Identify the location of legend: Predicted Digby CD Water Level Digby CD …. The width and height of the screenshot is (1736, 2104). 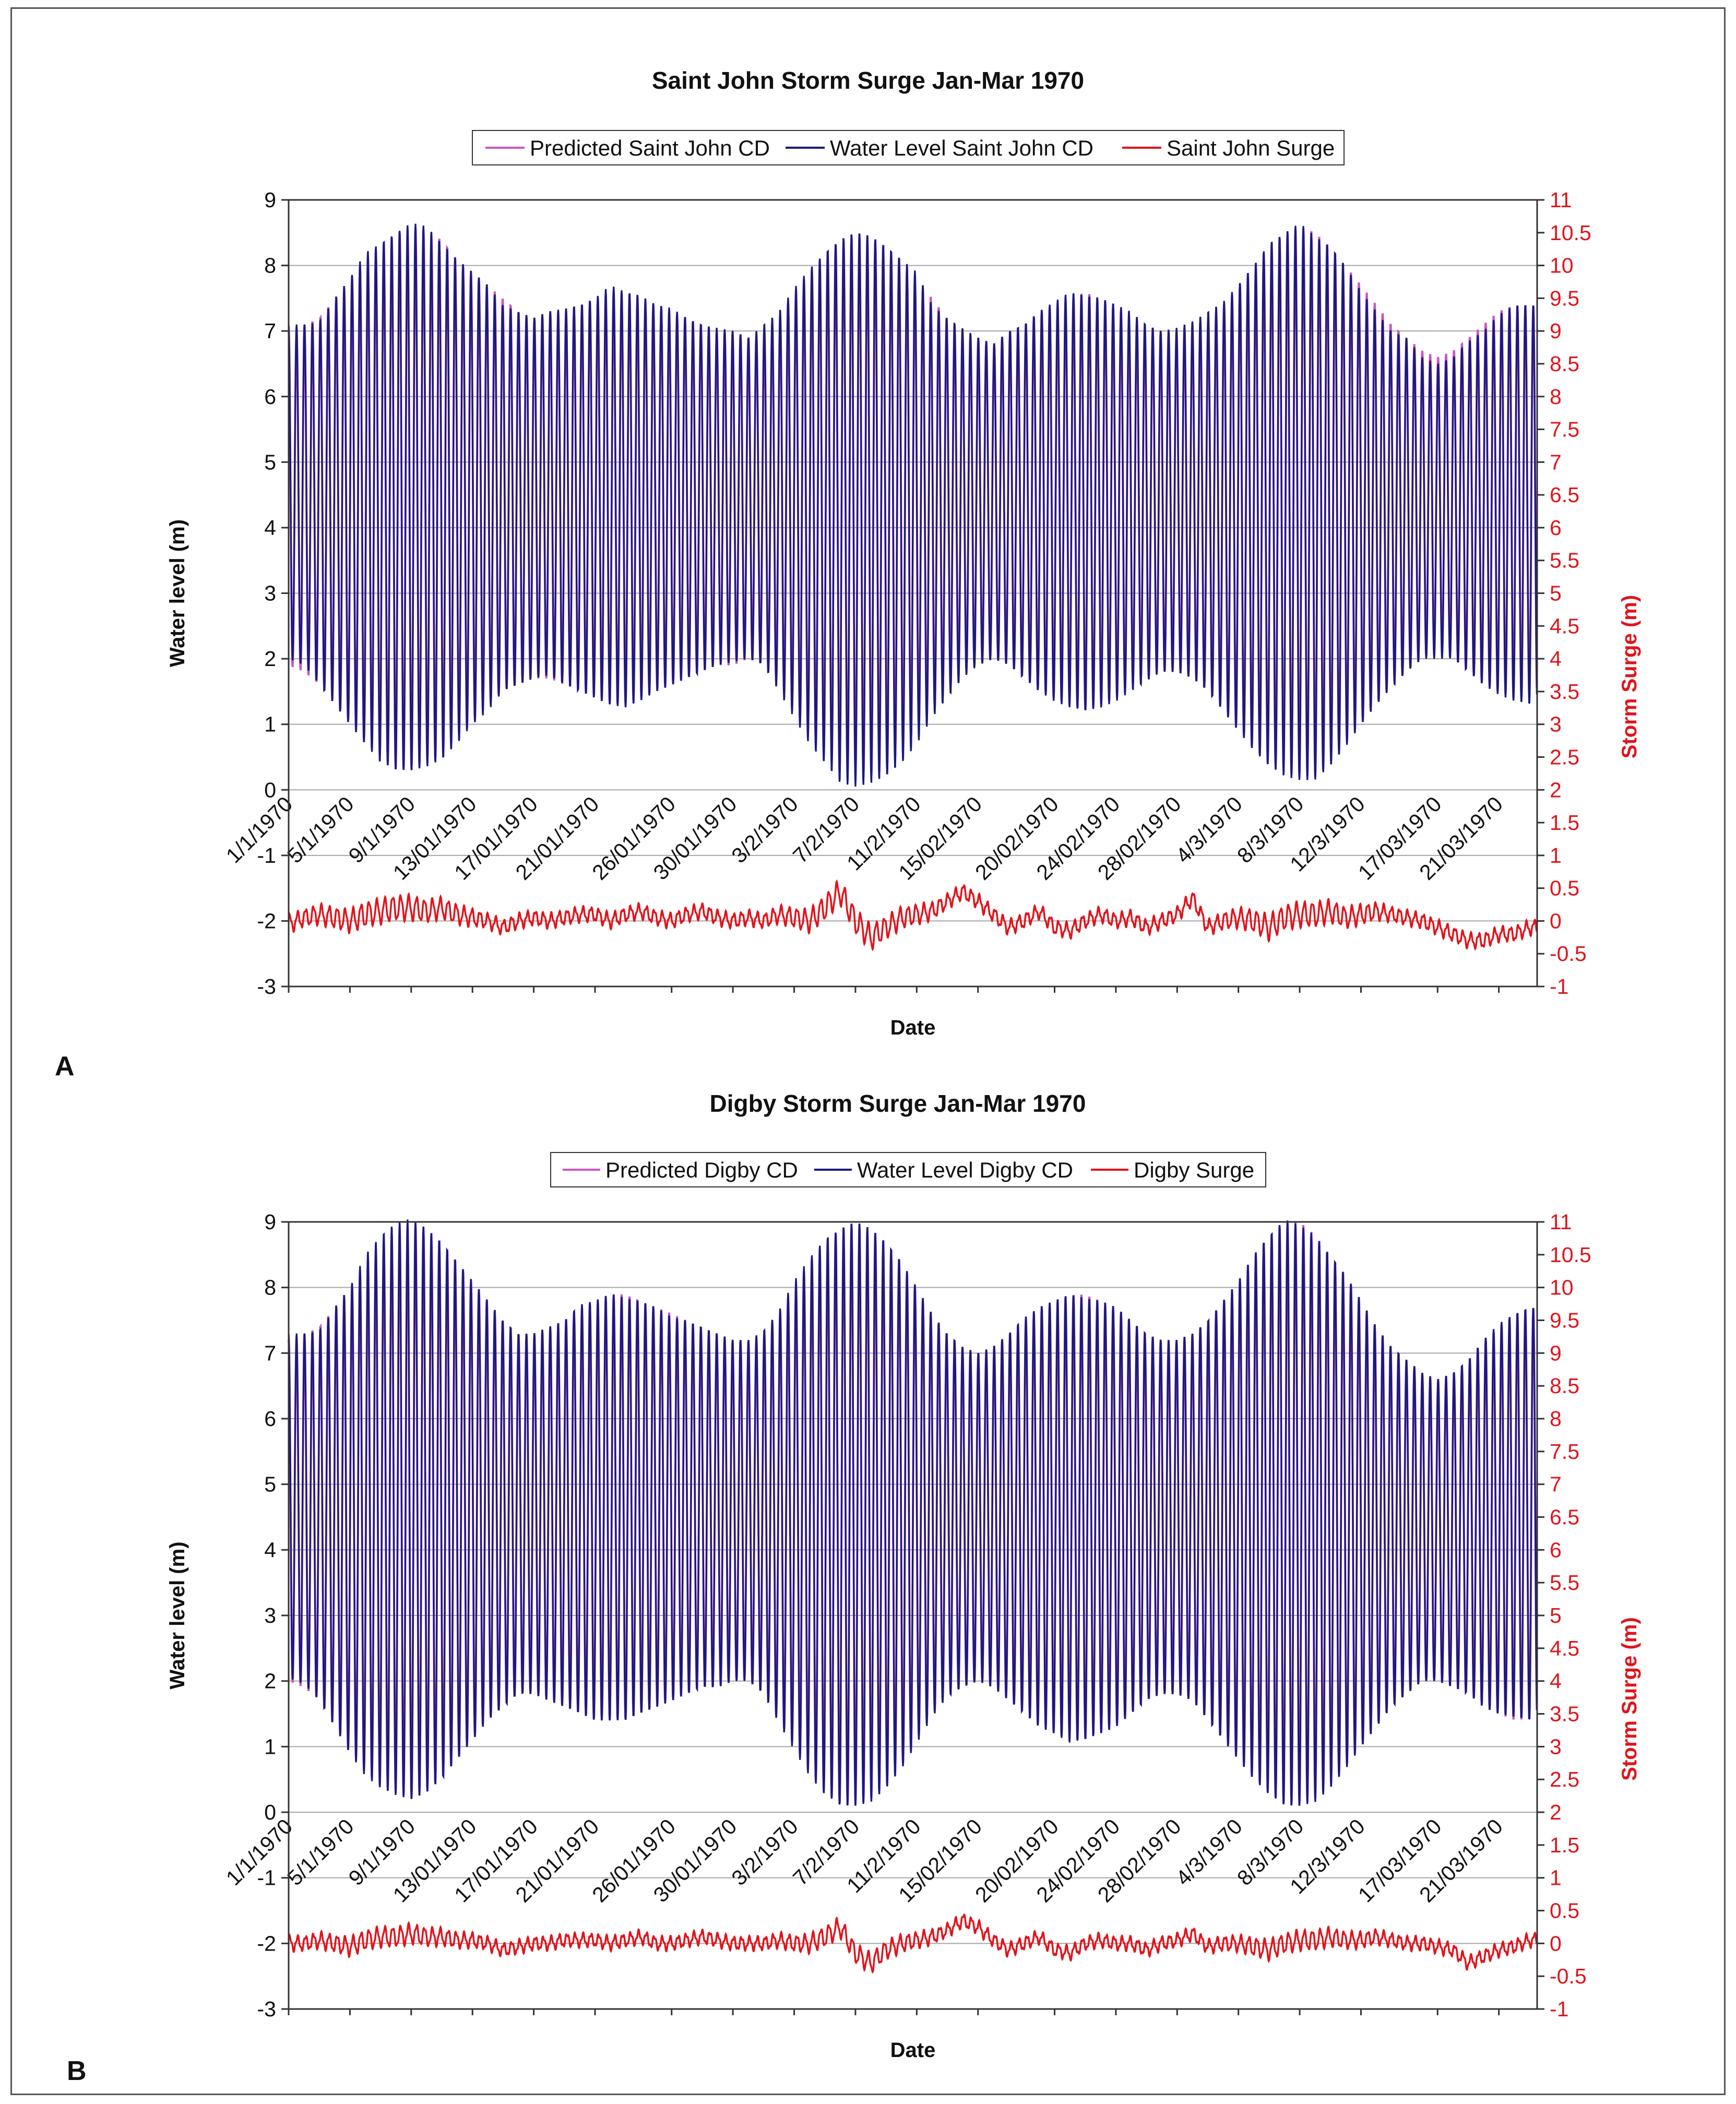
(908, 1169).